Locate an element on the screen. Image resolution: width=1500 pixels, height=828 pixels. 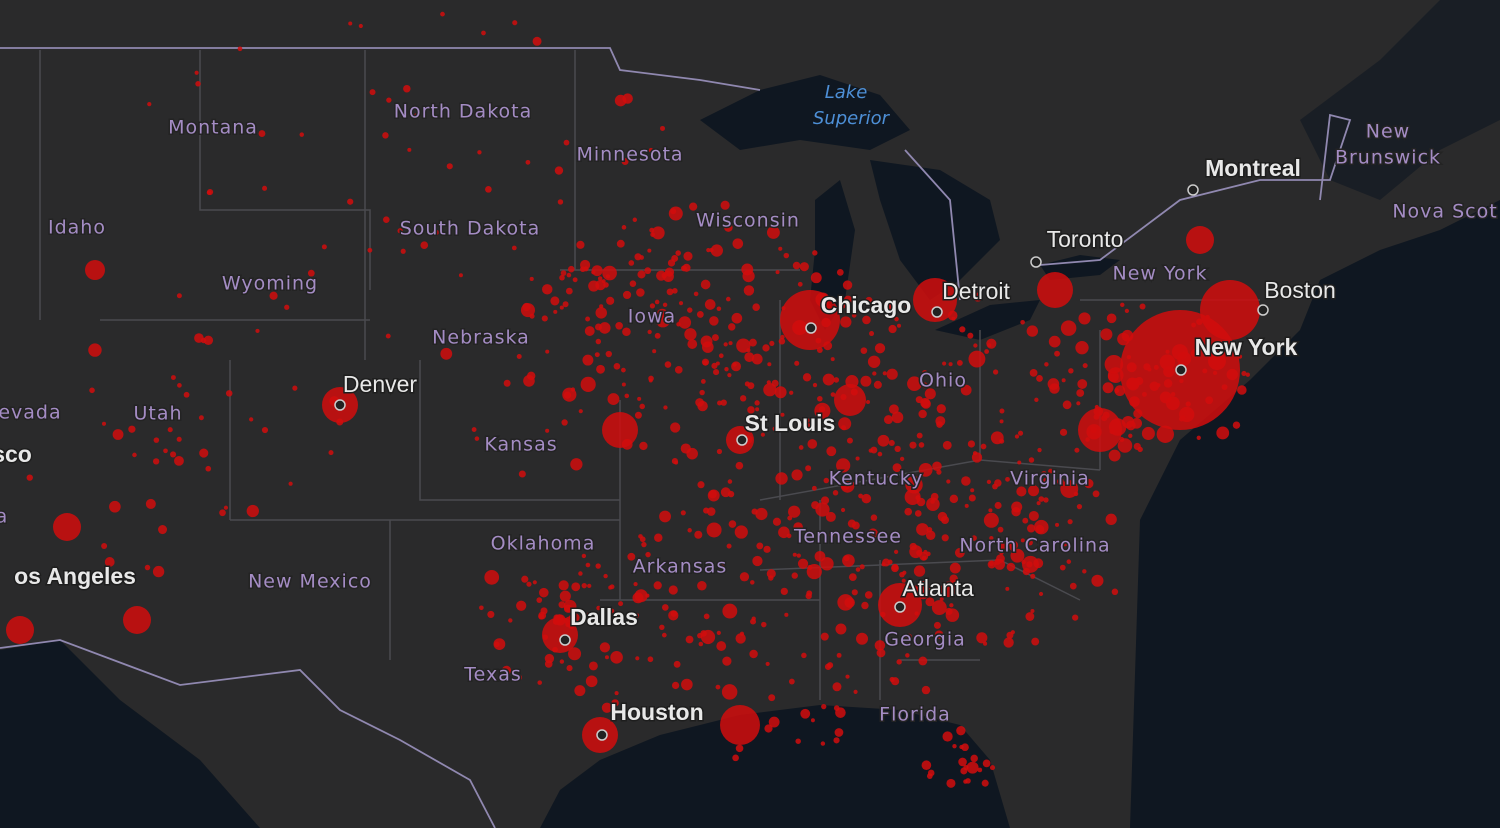
state-label: Virginia is located at coordinates (1050, 479).